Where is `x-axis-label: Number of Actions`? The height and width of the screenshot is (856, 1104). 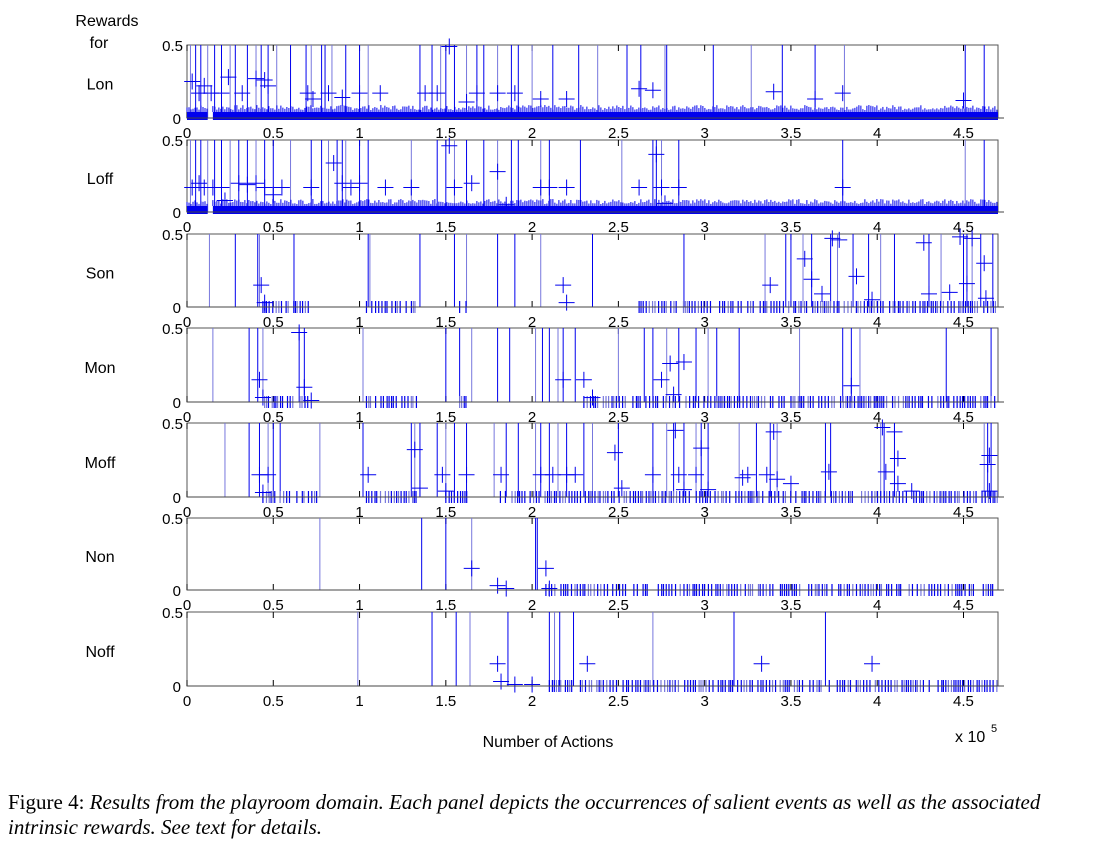
x-axis-label: Number of Actions is located at coordinates (548, 742).